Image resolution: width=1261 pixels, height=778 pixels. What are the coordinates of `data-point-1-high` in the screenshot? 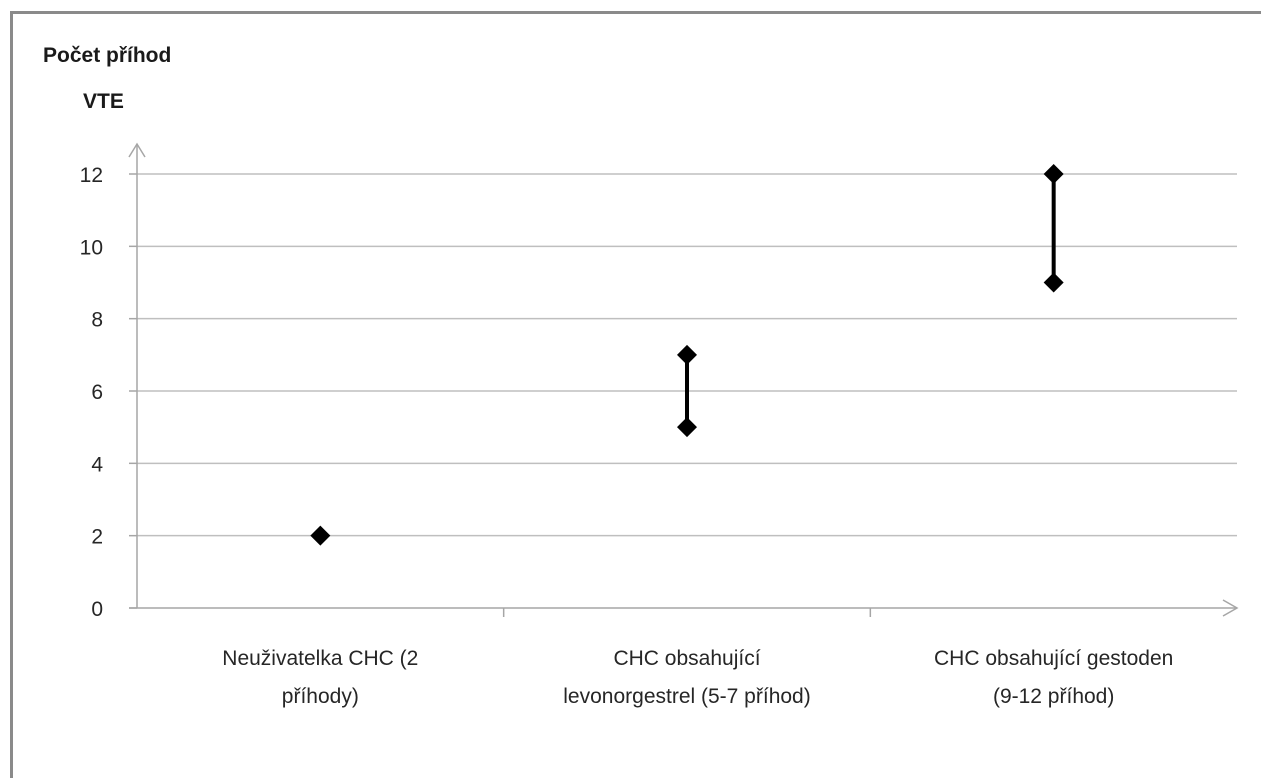 It's located at (687, 354).